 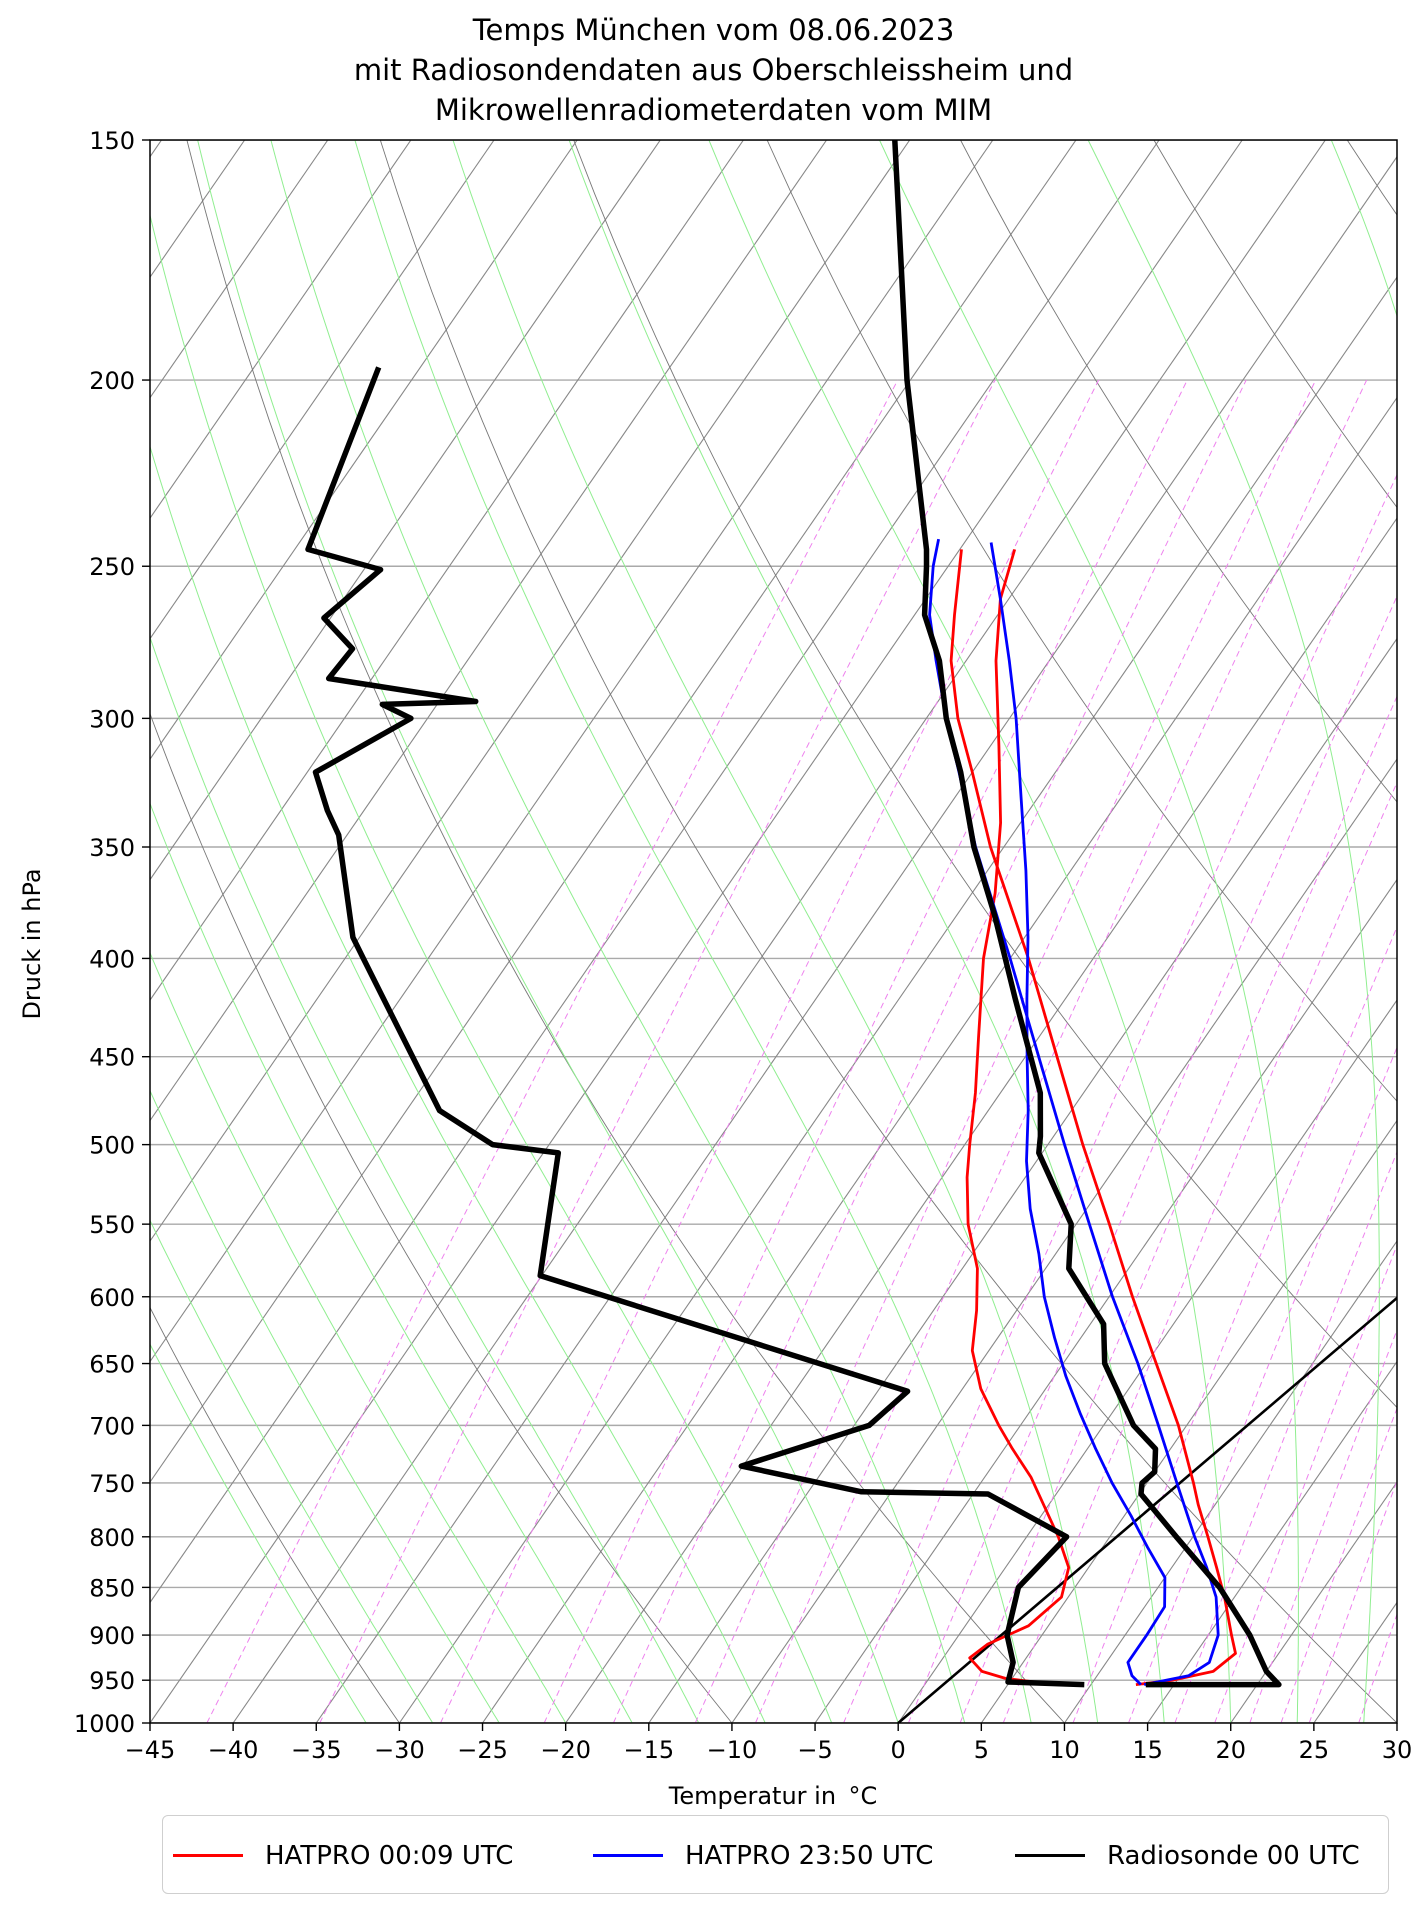 I want to click on y-tick-label: 250, so click(x=112, y=567).